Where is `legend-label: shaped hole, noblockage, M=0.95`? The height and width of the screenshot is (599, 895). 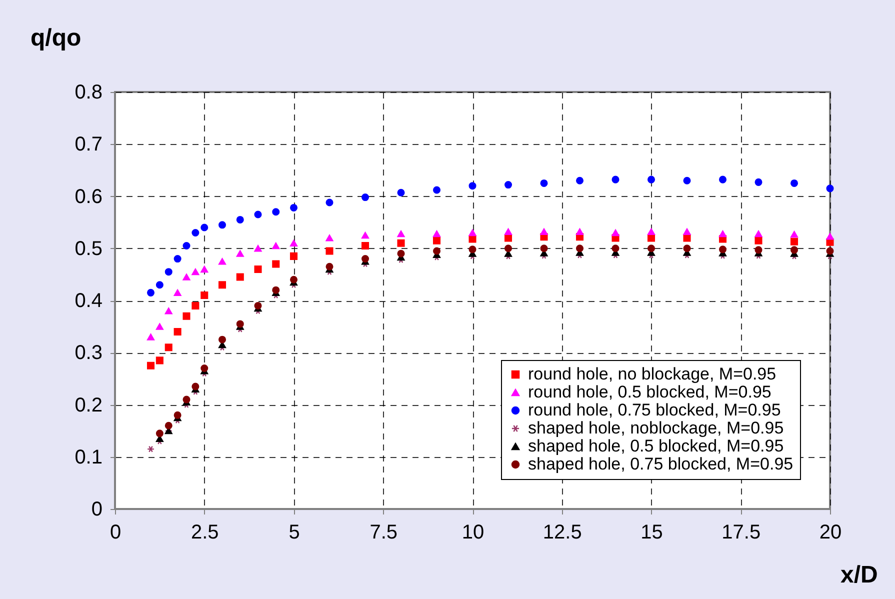 legend-label: shaped hole, noblockage, M=0.95 is located at coordinates (656, 428).